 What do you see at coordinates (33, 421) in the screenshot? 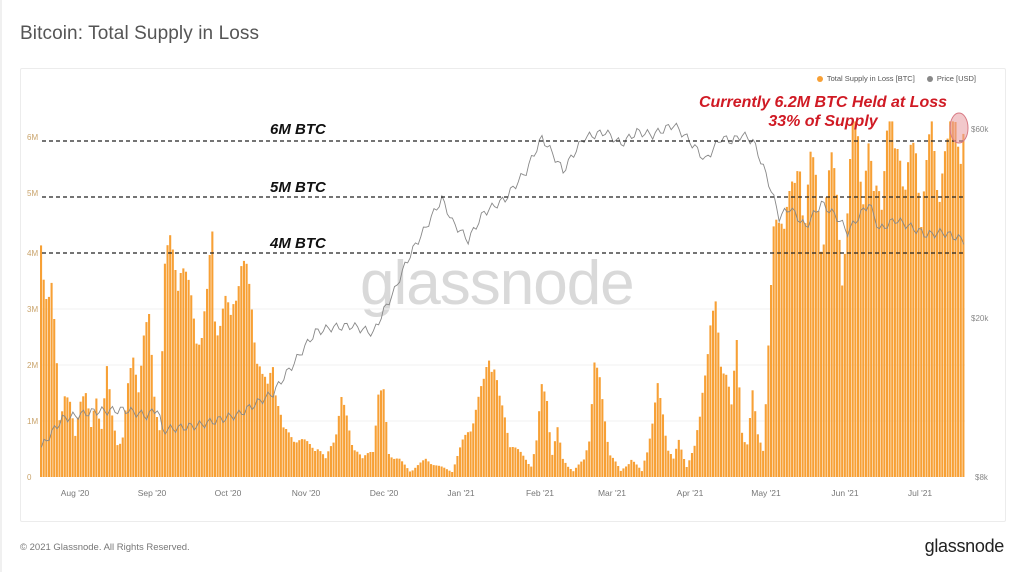
I see `y-tick-1m: 1M` at bounding box center [33, 421].